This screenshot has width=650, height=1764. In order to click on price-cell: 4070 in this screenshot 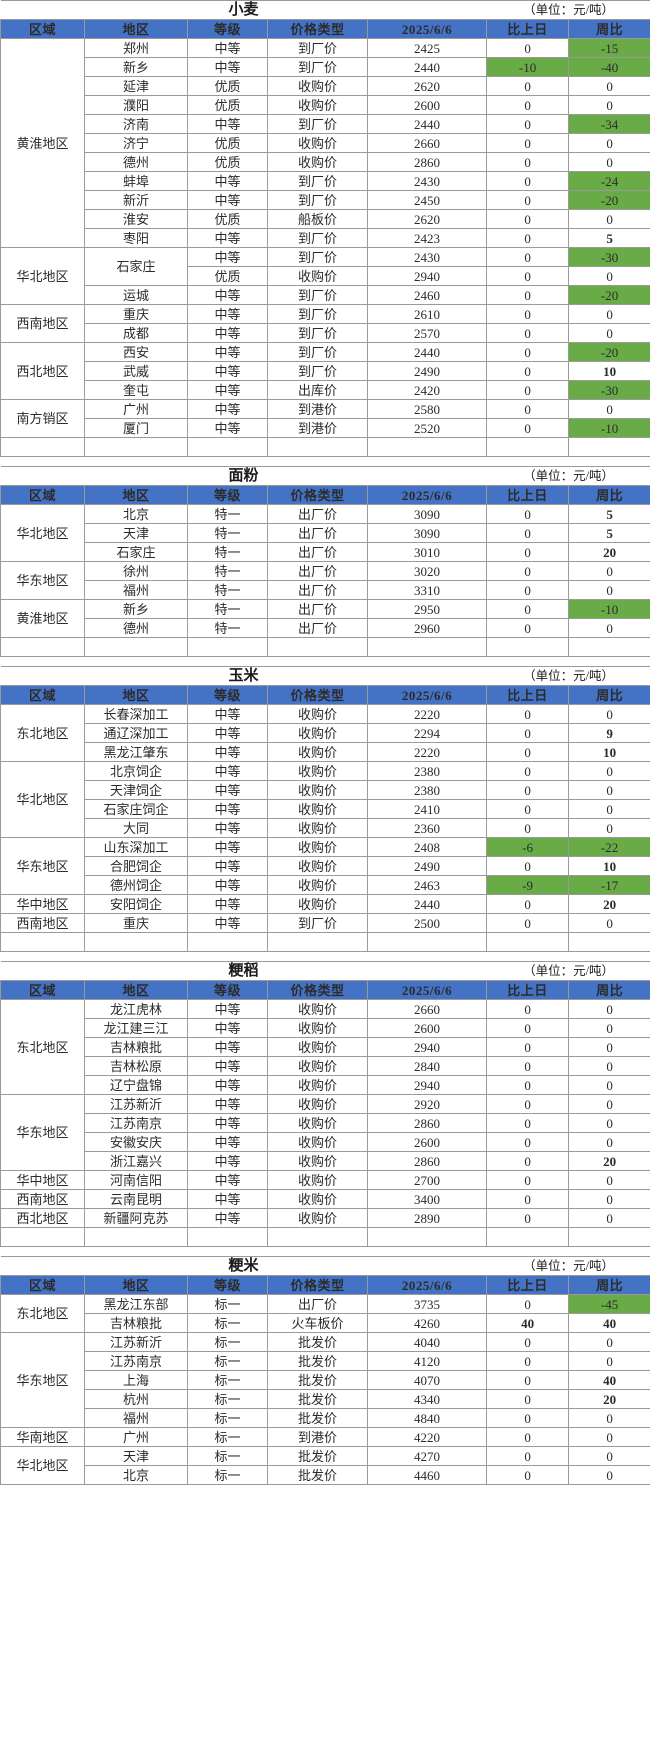, I will do `click(427, 1380)`.